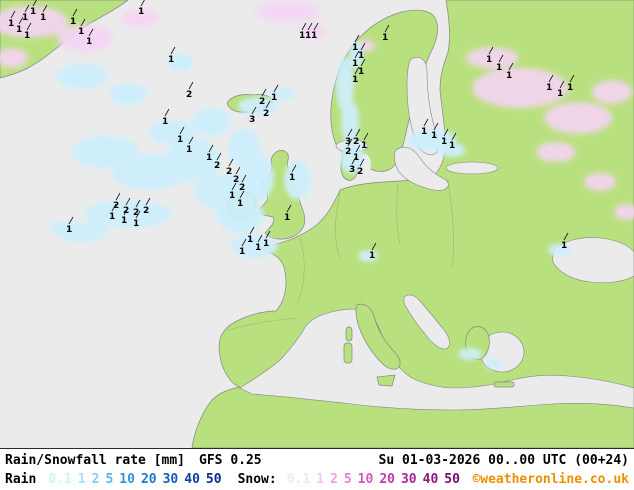 The width and height of the screenshot is (634, 490). What do you see at coordinates (421, 168) in the screenshot?
I see `sea-baltic` at bounding box center [421, 168].